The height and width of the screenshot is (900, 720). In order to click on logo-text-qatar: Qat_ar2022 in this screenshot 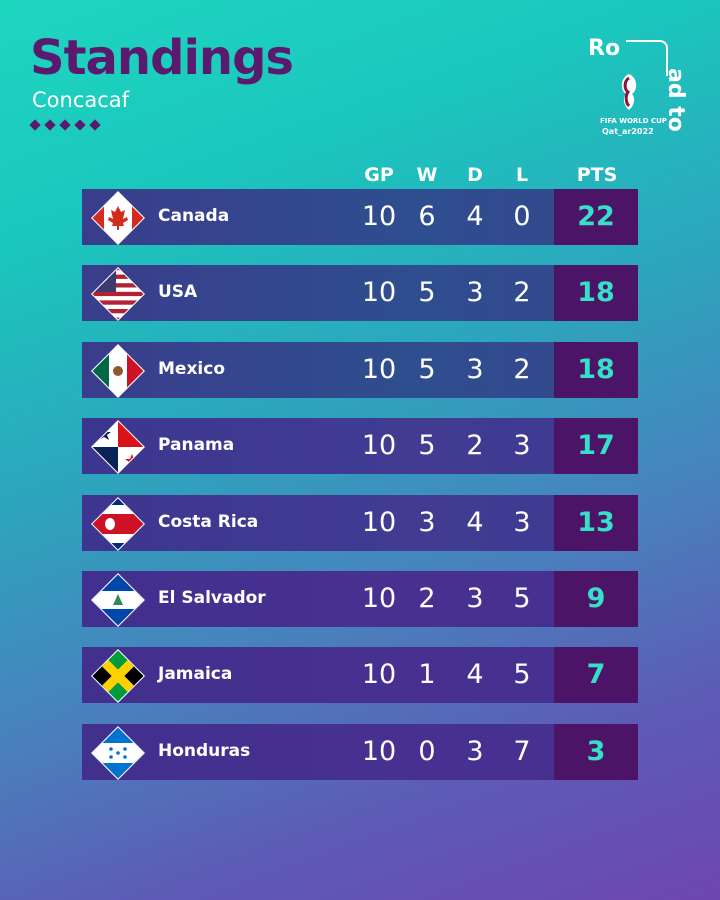, I will do `click(628, 131)`.